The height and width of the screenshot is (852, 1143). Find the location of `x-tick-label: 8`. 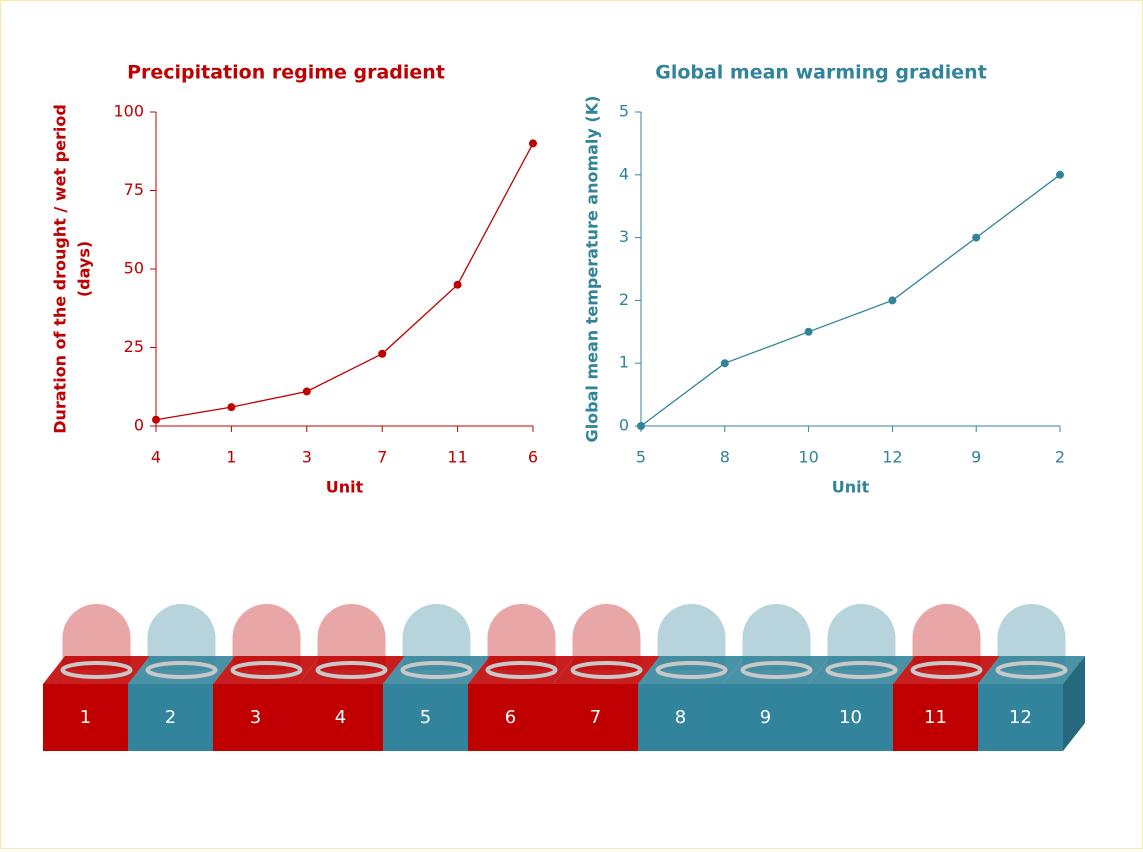

x-tick-label: 8 is located at coordinates (725, 457).